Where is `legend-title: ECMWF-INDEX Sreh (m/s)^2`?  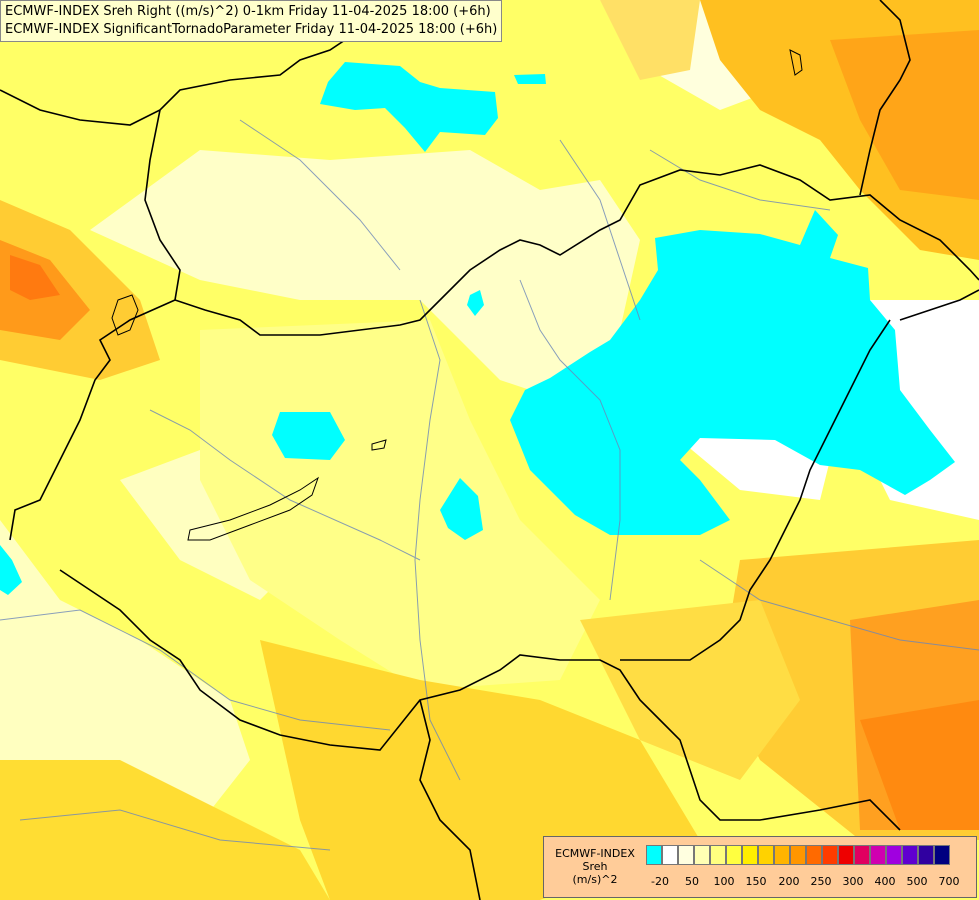 legend-title: ECMWF-INDEX Sreh (m/s)^2 is located at coordinates (595, 866).